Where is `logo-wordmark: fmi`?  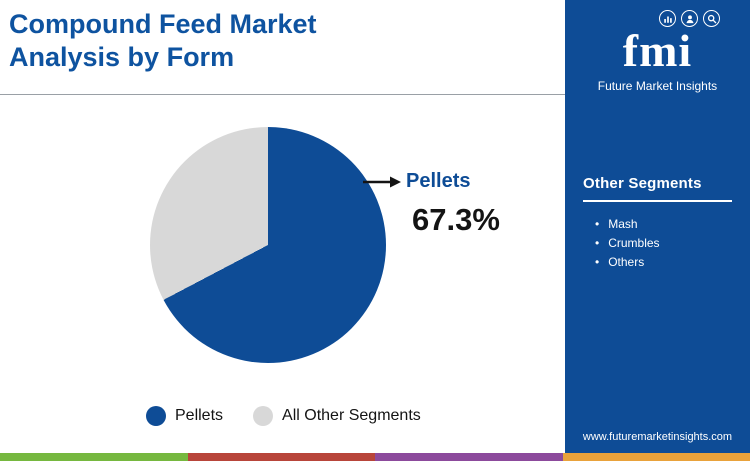
logo-wordmark: fmi is located at coordinates (657, 50).